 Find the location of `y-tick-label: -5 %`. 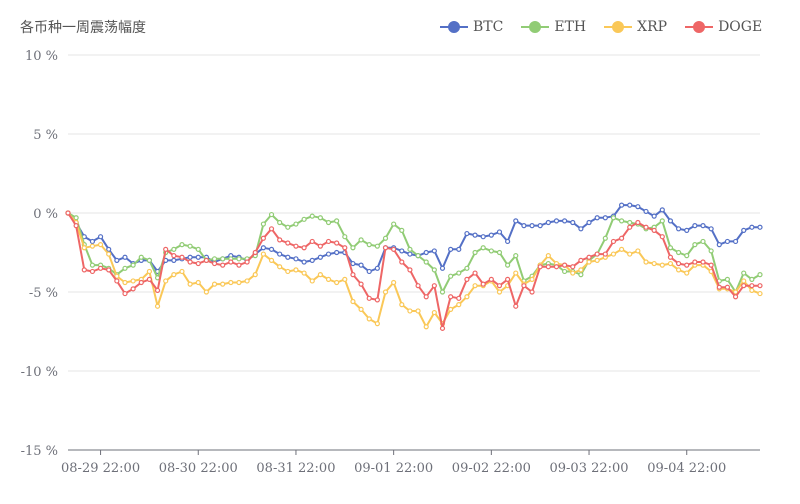

y-tick-label: -5 % is located at coordinates (43, 293).